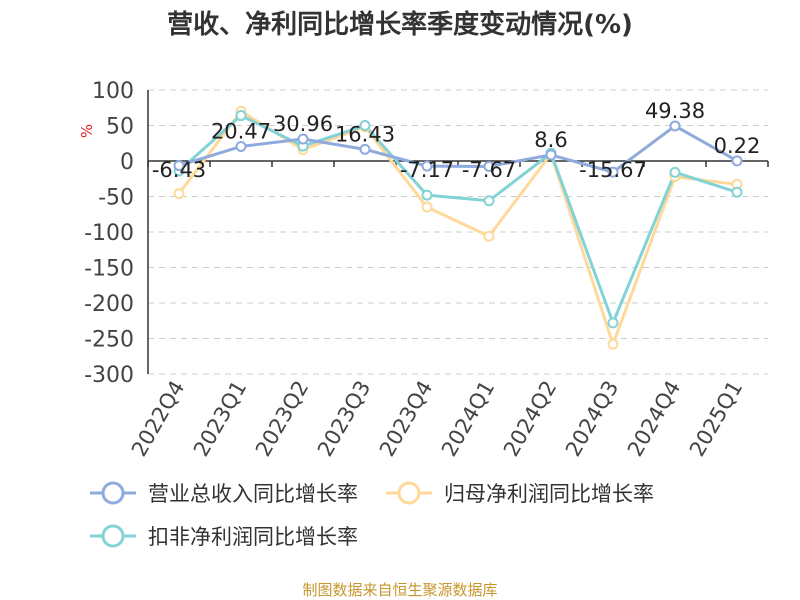  I want to click on data-label-revenue: -6.43, so click(179, 170).